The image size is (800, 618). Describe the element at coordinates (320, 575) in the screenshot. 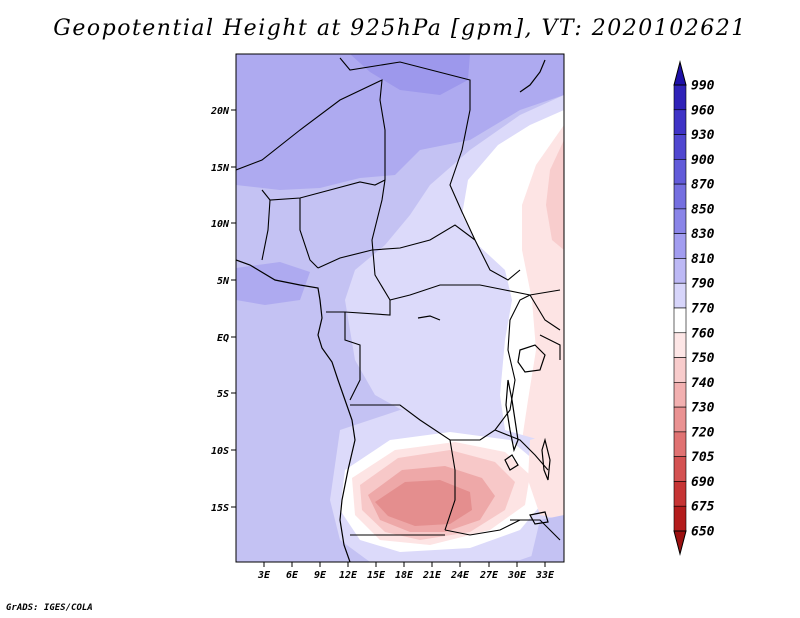

I see `lon-label-9e: 9E` at that location.